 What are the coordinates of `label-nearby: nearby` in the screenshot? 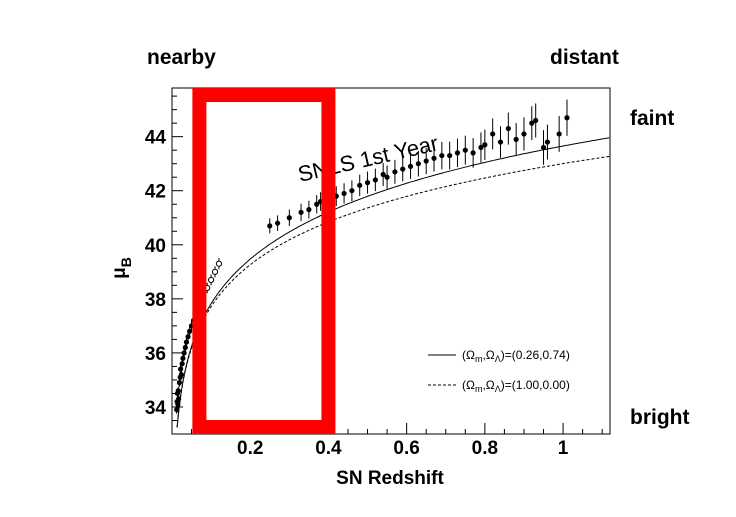 It's located at (181, 57).